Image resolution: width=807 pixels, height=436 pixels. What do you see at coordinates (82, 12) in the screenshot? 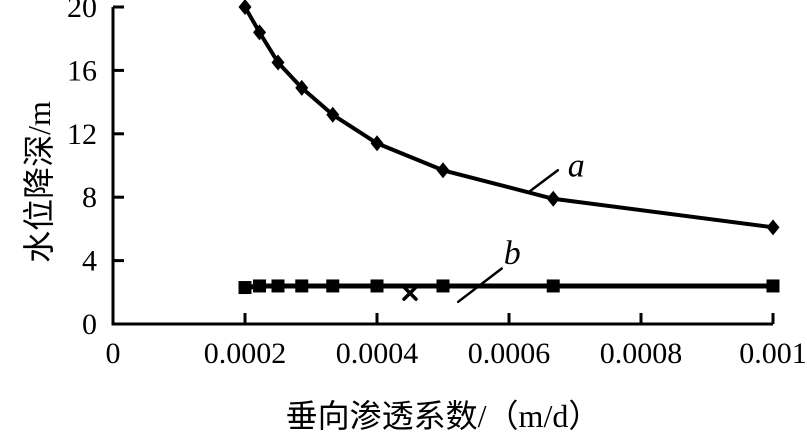
I see `y-tick-label: 20` at bounding box center [82, 12].